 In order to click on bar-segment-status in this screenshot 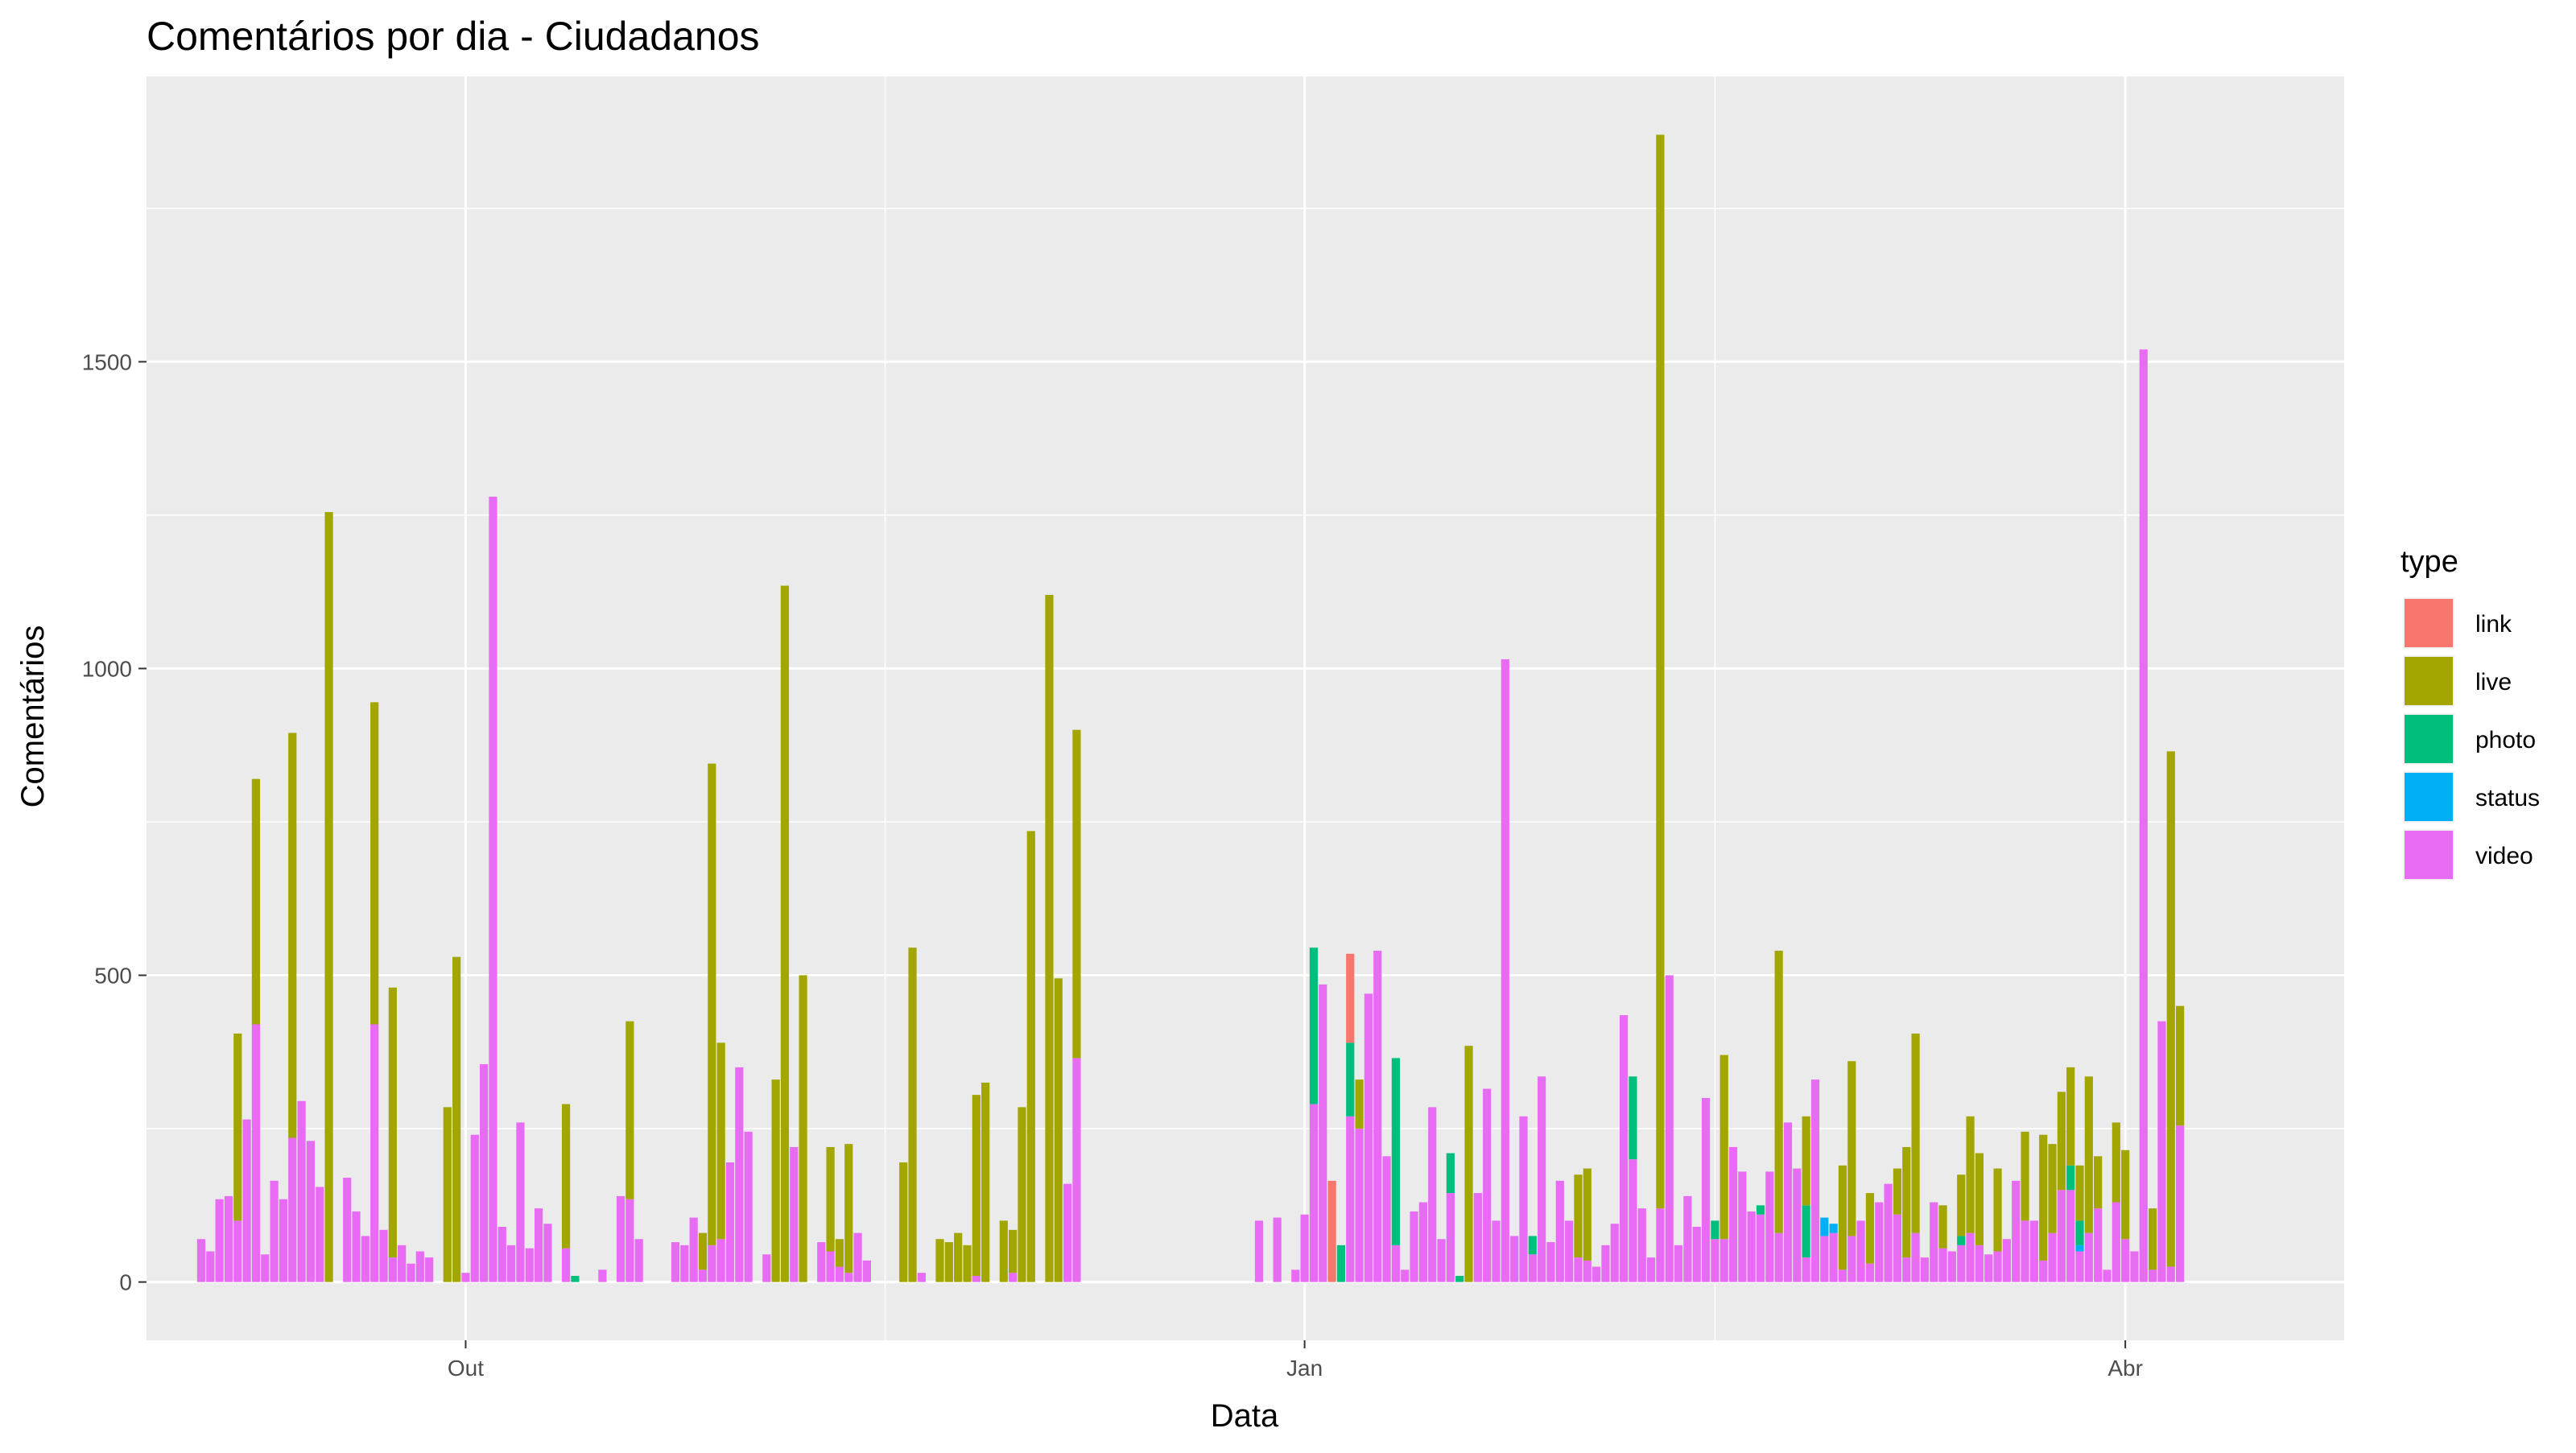, I will do `click(1833, 1228)`.